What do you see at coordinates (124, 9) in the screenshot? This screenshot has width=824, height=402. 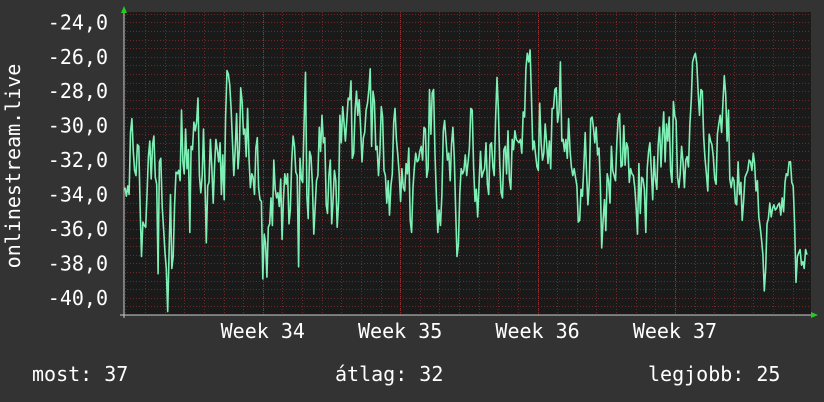 I see `y-axis-arrow-icon` at bounding box center [124, 9].